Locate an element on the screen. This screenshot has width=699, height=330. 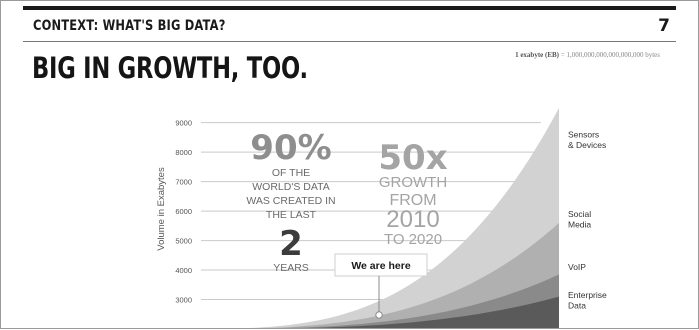
y-axis-ticks: 3000 4000 5000 6000 7000 8000 9000 is located at coordinates (183, 212).